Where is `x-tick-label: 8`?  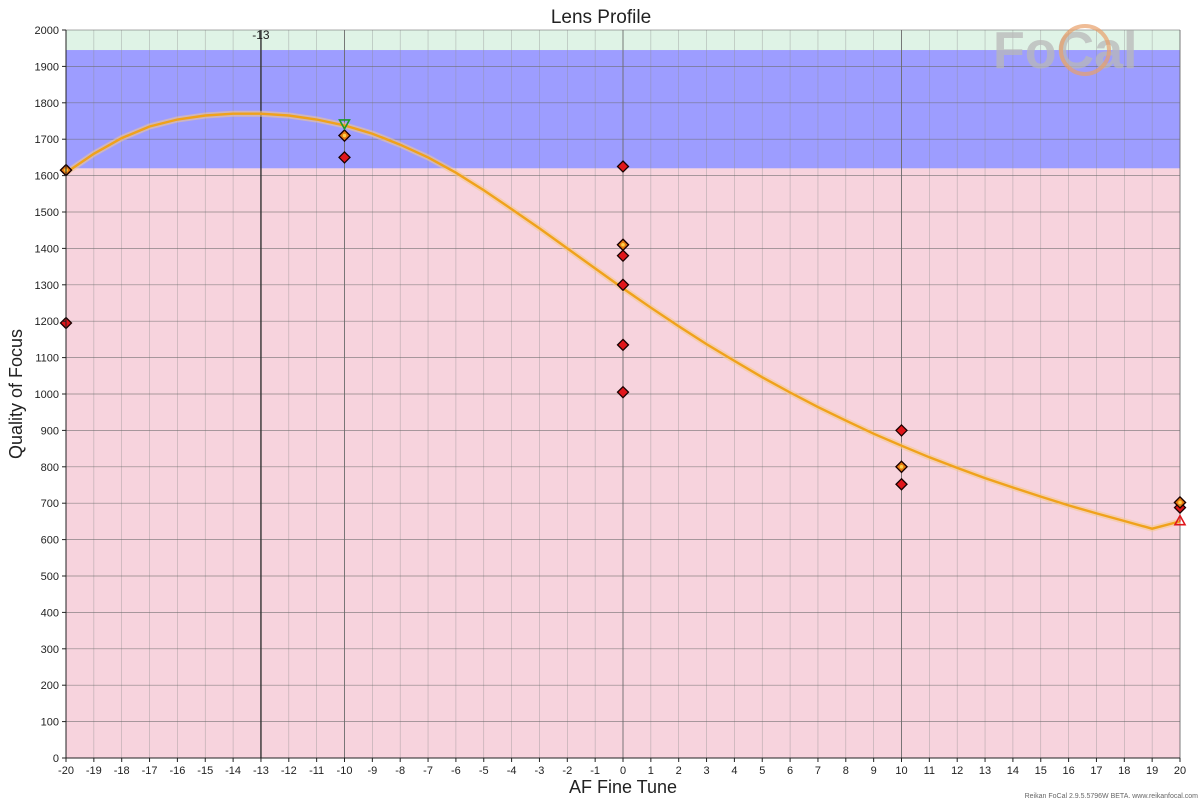
x-tick-label: 8 is located at coordinates (846, 771).